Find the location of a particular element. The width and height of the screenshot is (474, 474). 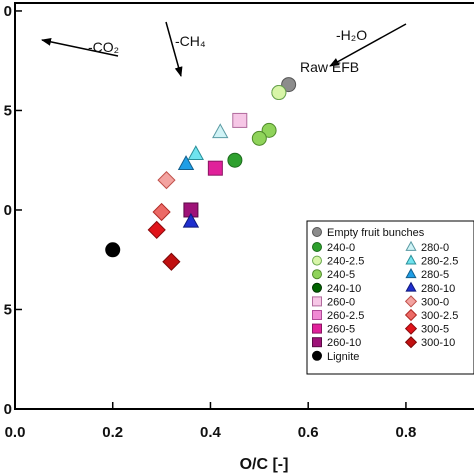

data-point-lignite is located at coordinates (113, 250).